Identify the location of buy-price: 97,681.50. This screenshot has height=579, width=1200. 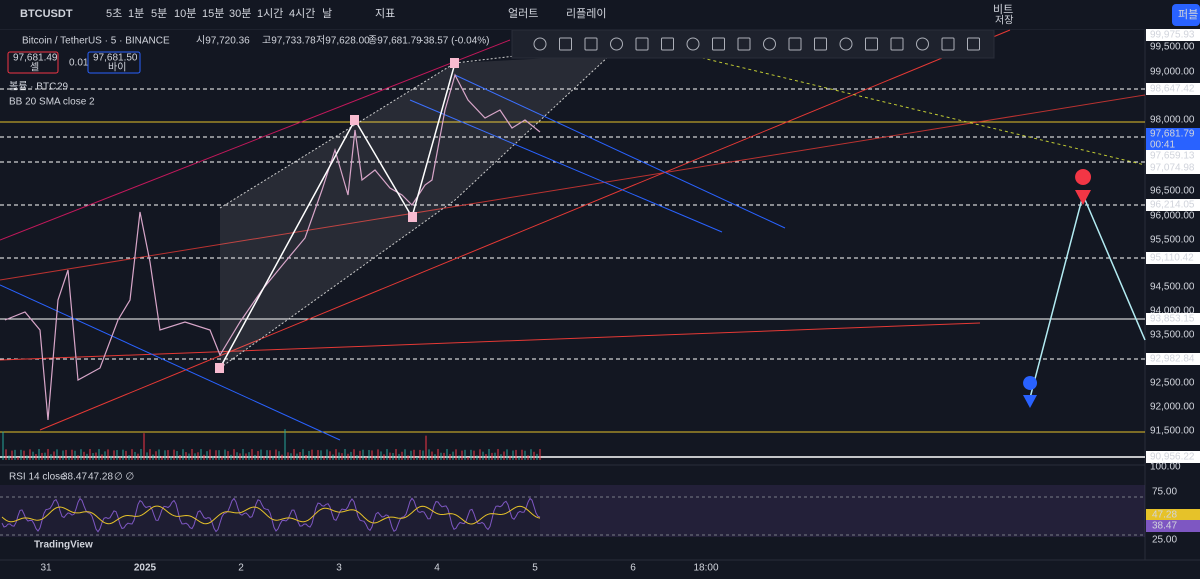
(115, 58).